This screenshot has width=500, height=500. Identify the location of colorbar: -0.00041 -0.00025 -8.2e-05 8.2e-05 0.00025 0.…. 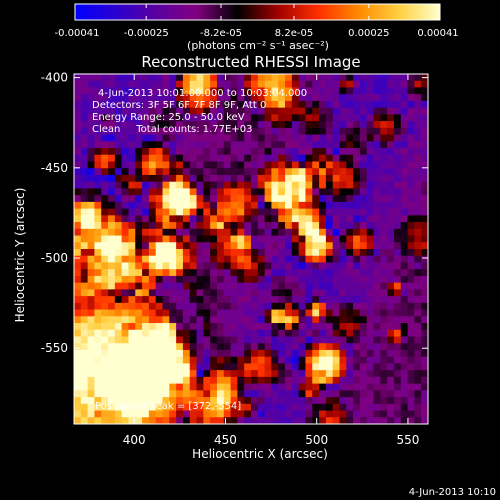
(257, 27).